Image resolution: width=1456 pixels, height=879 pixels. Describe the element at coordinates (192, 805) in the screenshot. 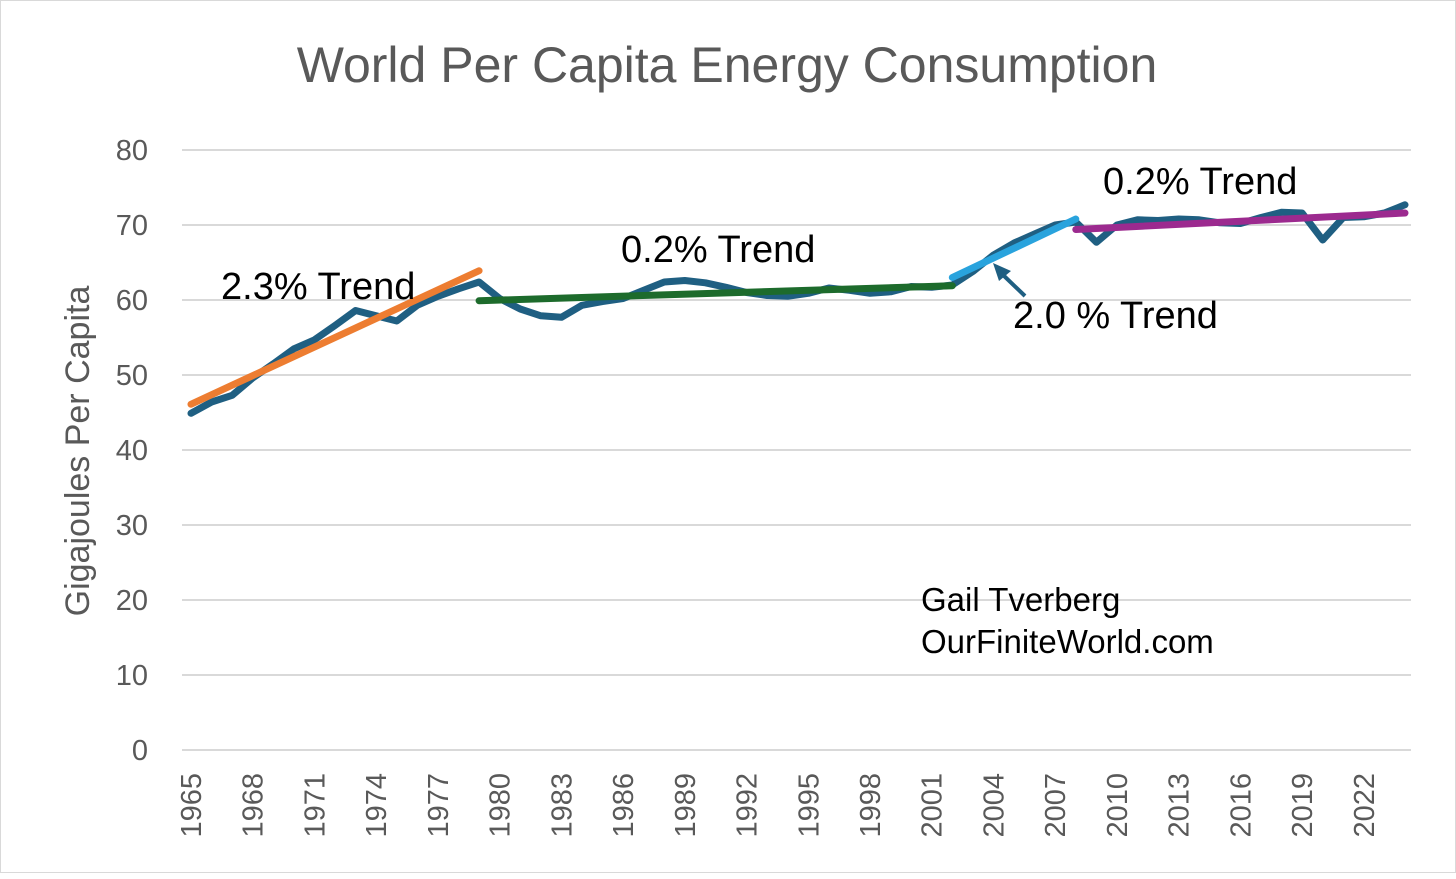

I see `x-tick-label: 1965` at that location.